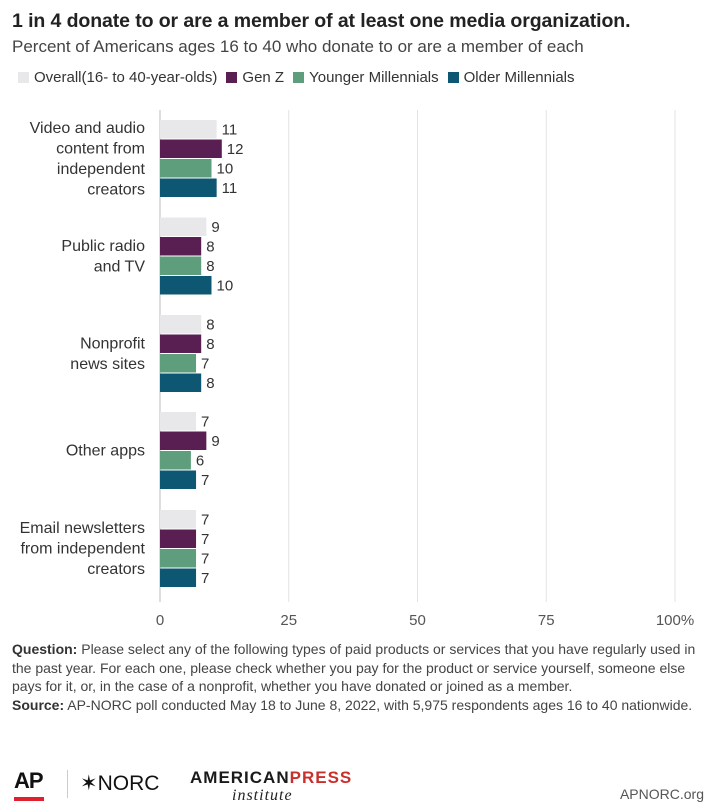  I want to click on logo-divider, so click(67, 784).